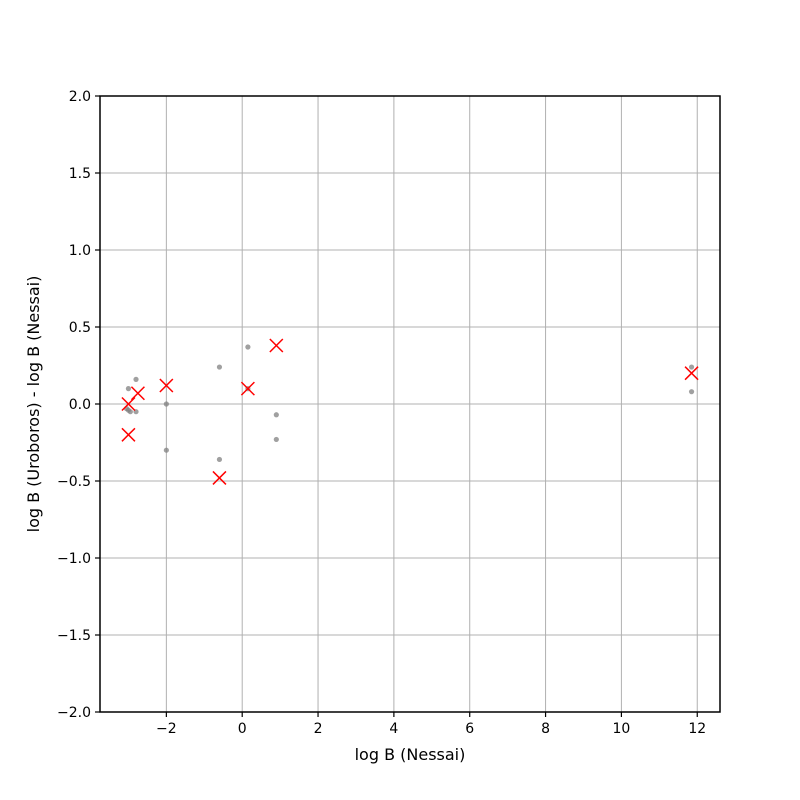 This screenshot has height=800, width=800. I want to click on x-axis-label: log B (Nessai), so click(410, 754).